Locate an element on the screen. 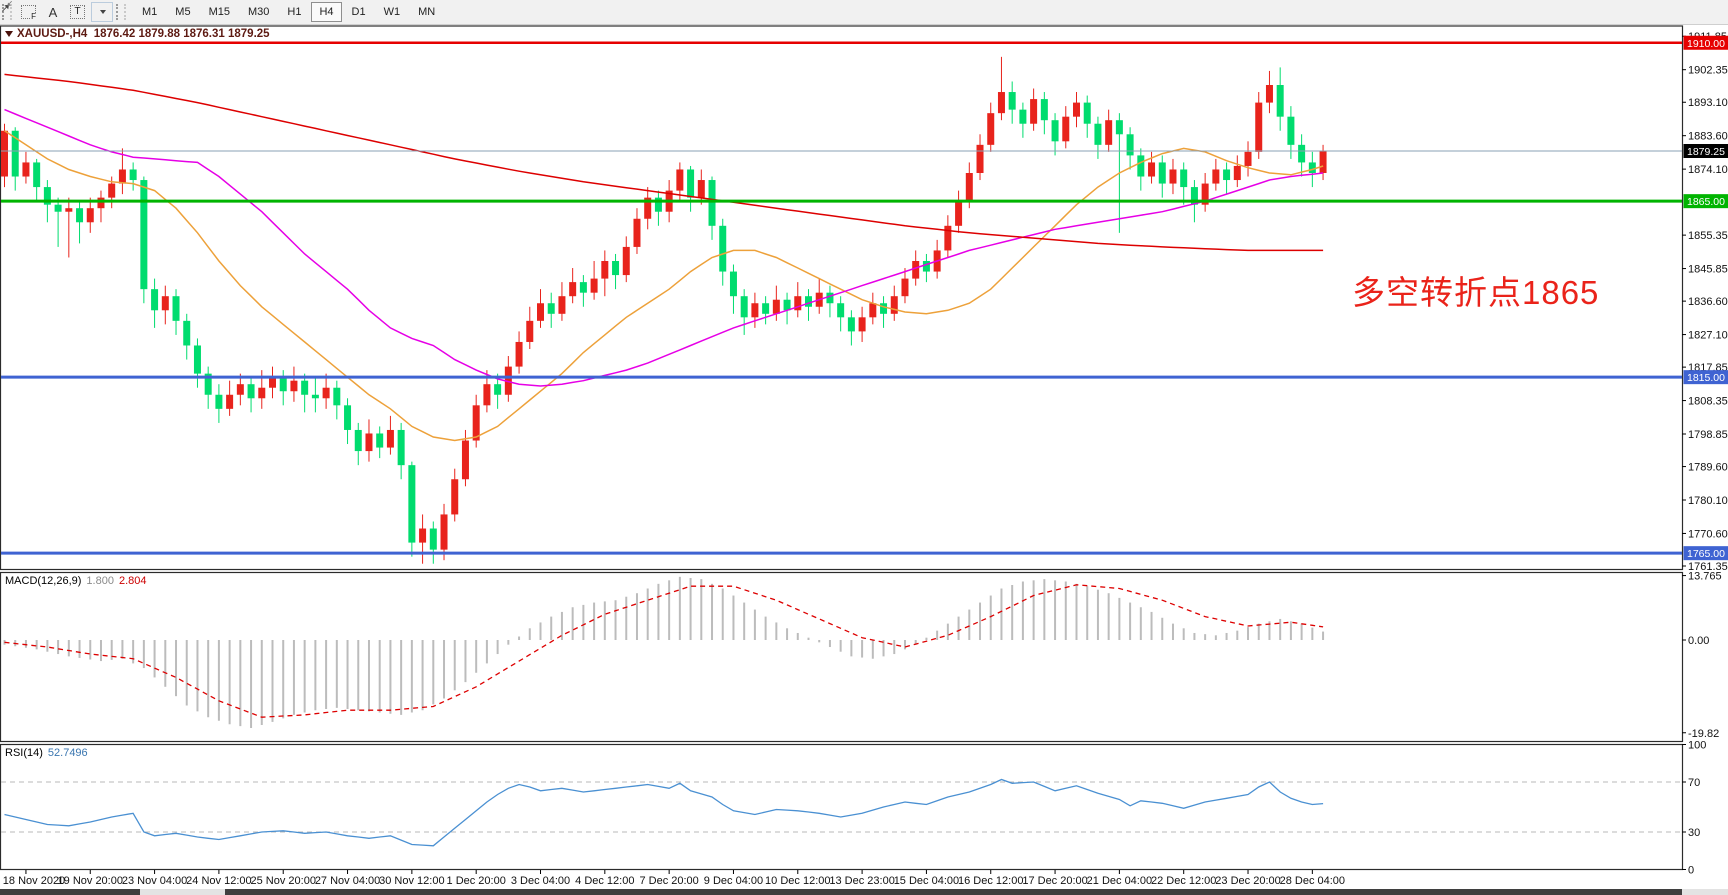 The image size is (1728, 895). tf-button-h4: H4 is located at coordinates (326, 12).